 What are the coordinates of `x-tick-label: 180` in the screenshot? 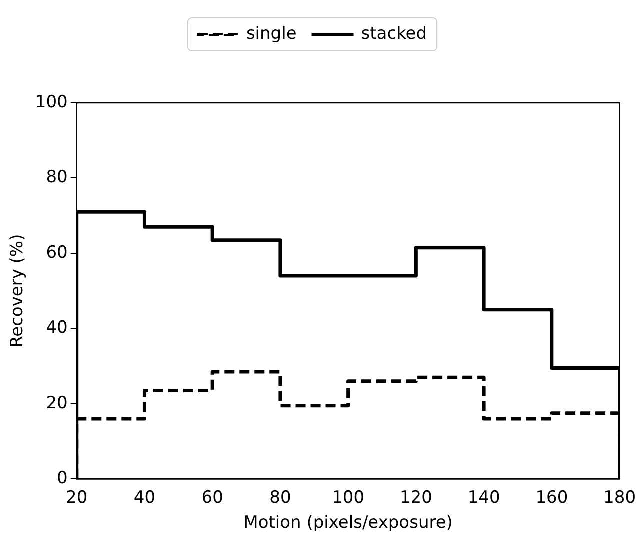 It's located at (620, 498).